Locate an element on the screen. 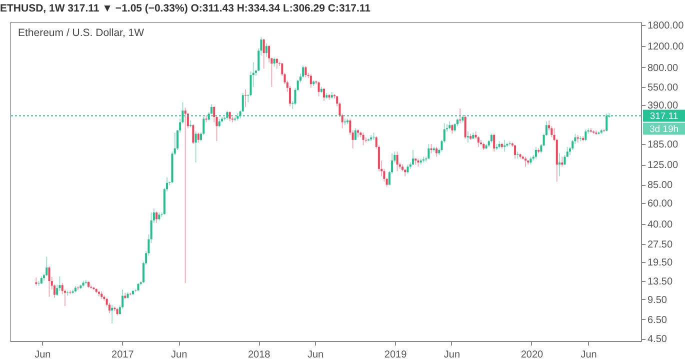 This screenshot has width=685, height=359. y-tick-label: 125.00 is located at coordinates (663, 166).